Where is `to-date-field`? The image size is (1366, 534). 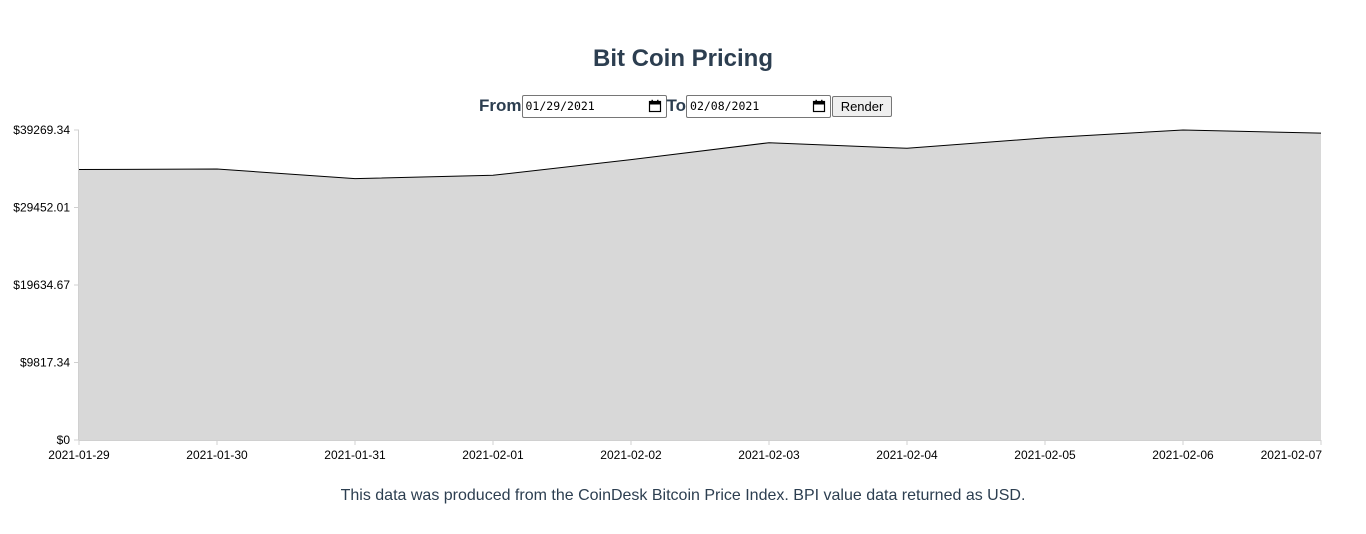 to-date-field is located at coordinates (745, 106).